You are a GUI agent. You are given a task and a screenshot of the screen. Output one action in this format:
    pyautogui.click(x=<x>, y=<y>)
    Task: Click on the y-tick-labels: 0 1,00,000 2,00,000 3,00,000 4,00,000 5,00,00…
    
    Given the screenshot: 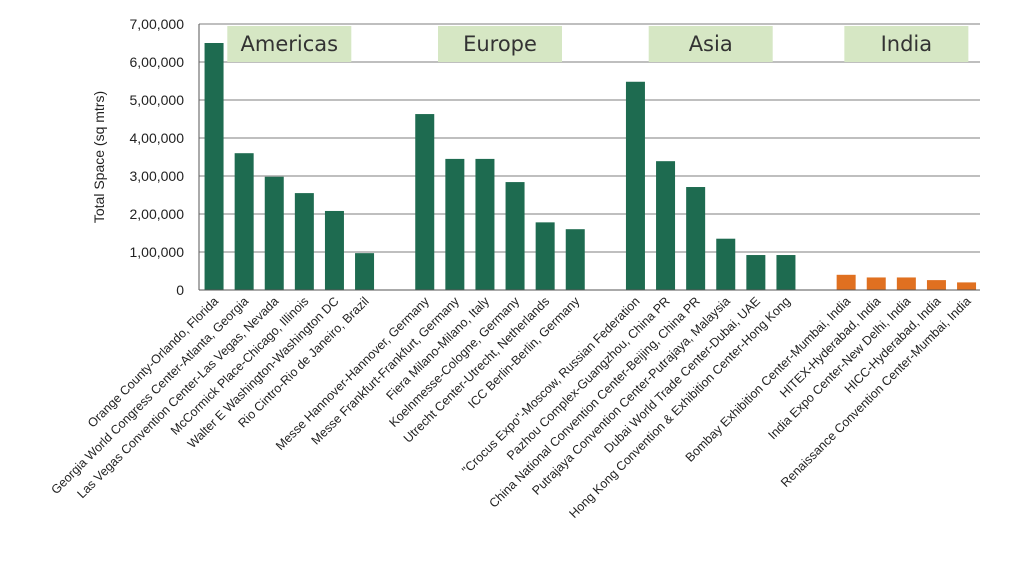 What is the action you would take?
    pyautogui.click(x=157, y=157)
    